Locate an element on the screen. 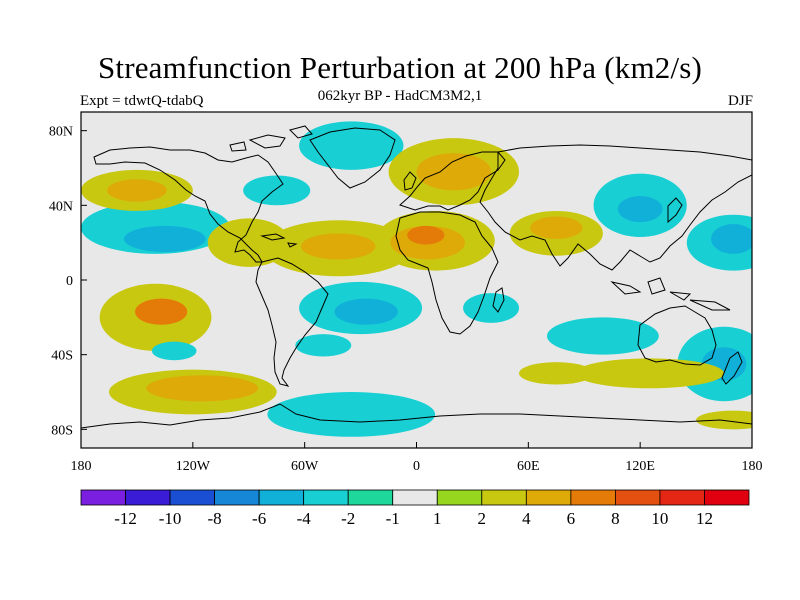  coastline-indonesia is located at coordinates (670, 294).